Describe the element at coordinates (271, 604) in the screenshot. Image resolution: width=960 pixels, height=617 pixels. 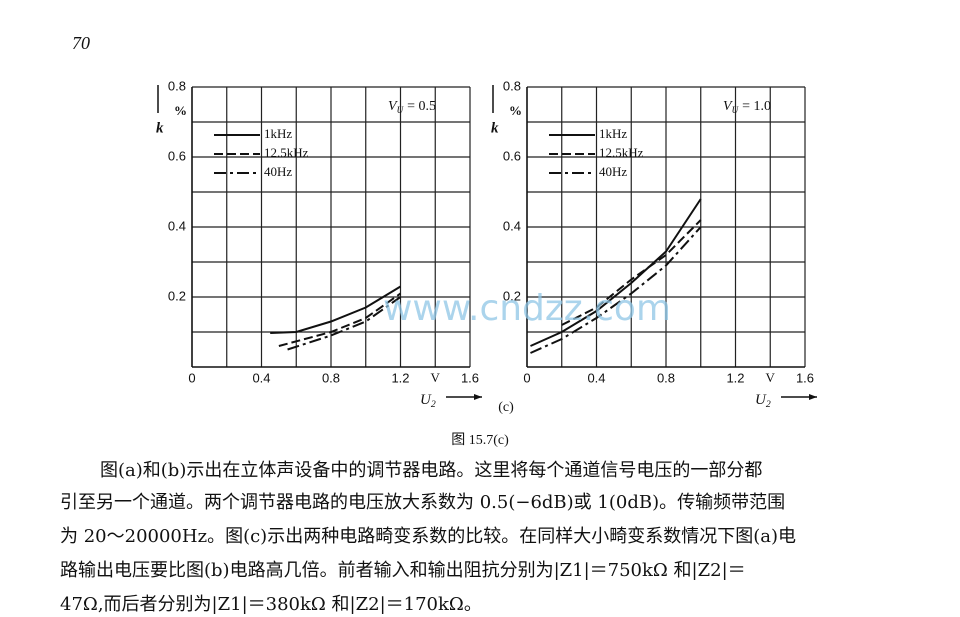
I see `body-line: 47Ω,而后者分别为|Z1|＝380kΩ 和|Z2|＝170kΩ。` at that location.